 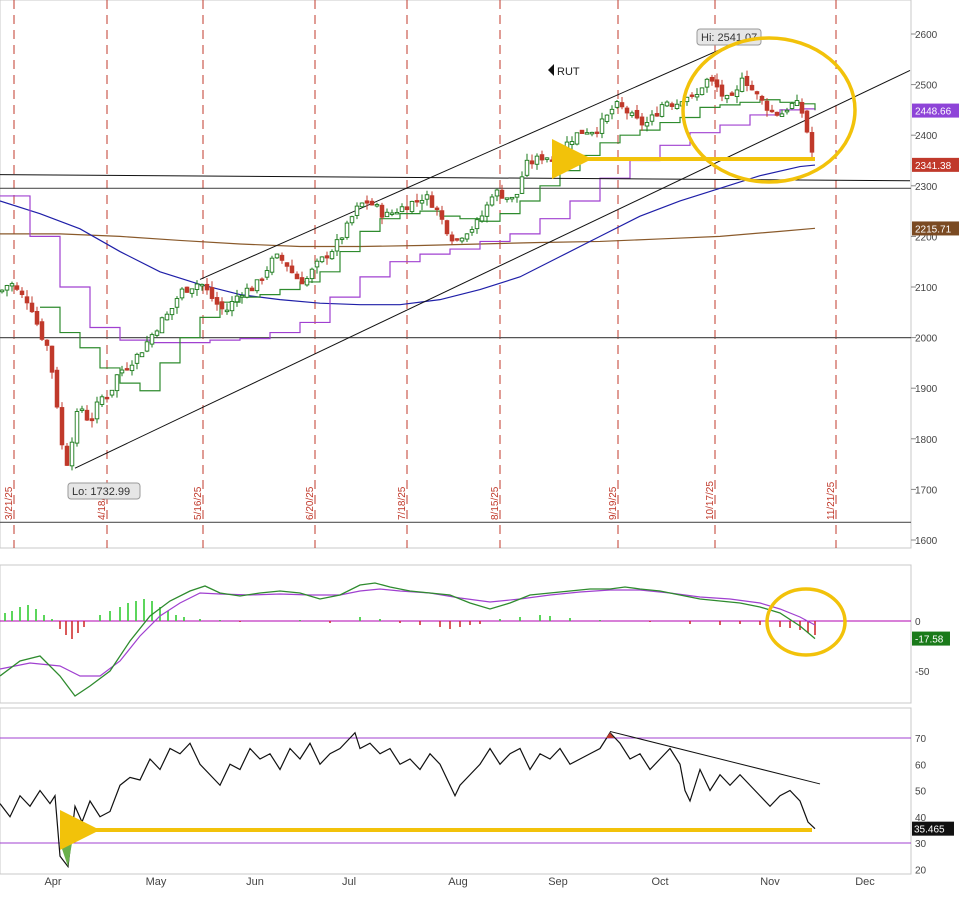 I want to click on expiry-date-label: 7/18/25, so click(x=402, y=503).